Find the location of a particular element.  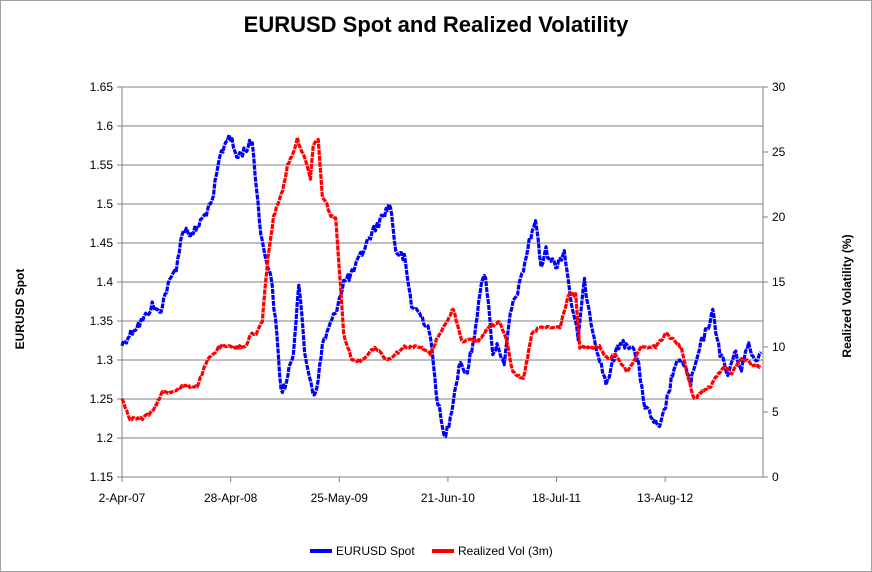

y-left-tick-label: 1.4 is located at coordinates (104, 282).